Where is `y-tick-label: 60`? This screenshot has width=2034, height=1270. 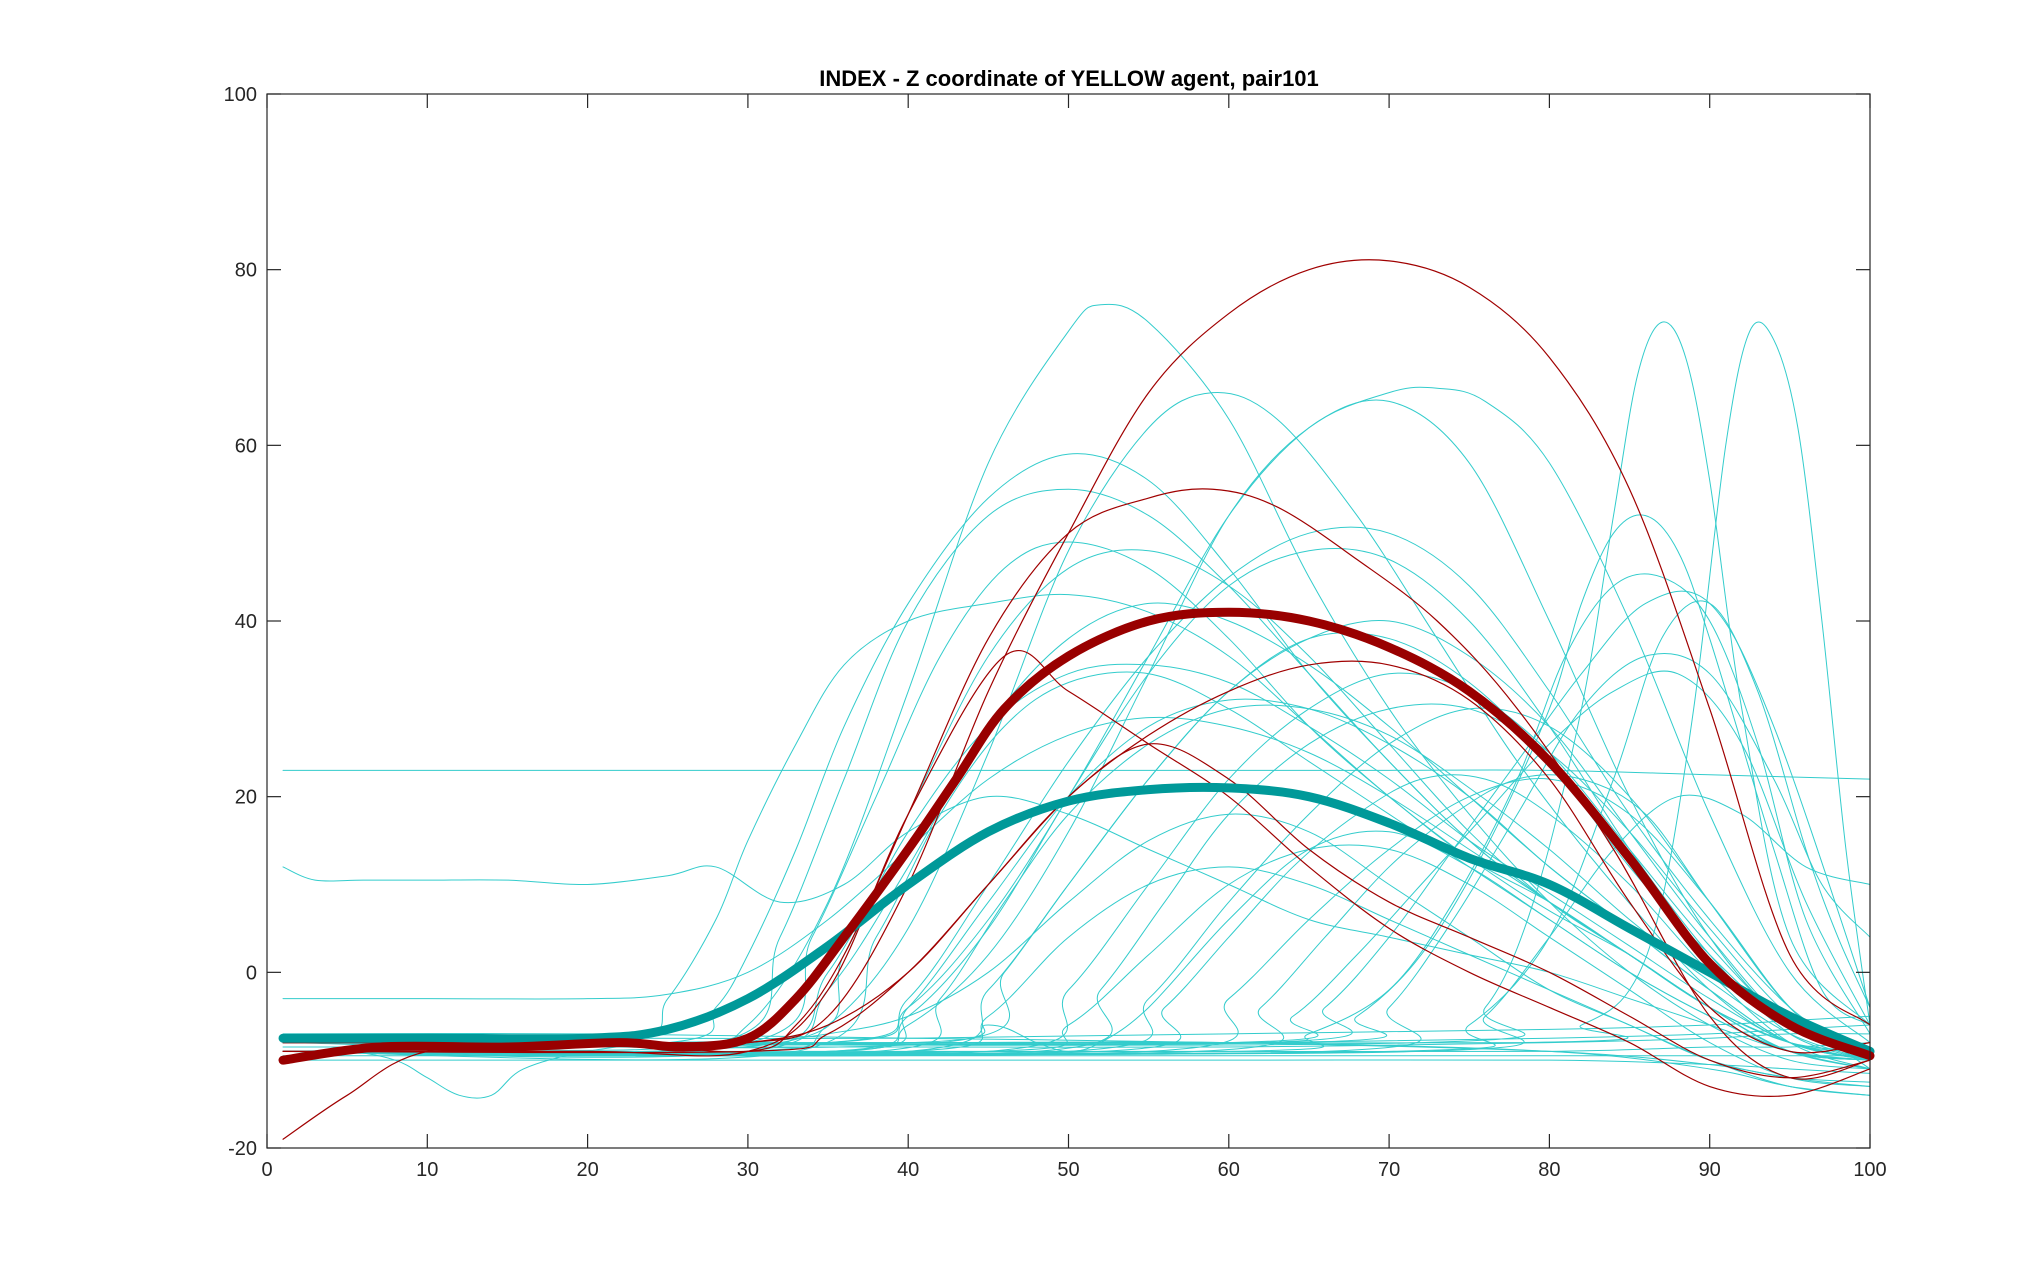
y-tick-label: 60 is located at coordinates (246, 446).